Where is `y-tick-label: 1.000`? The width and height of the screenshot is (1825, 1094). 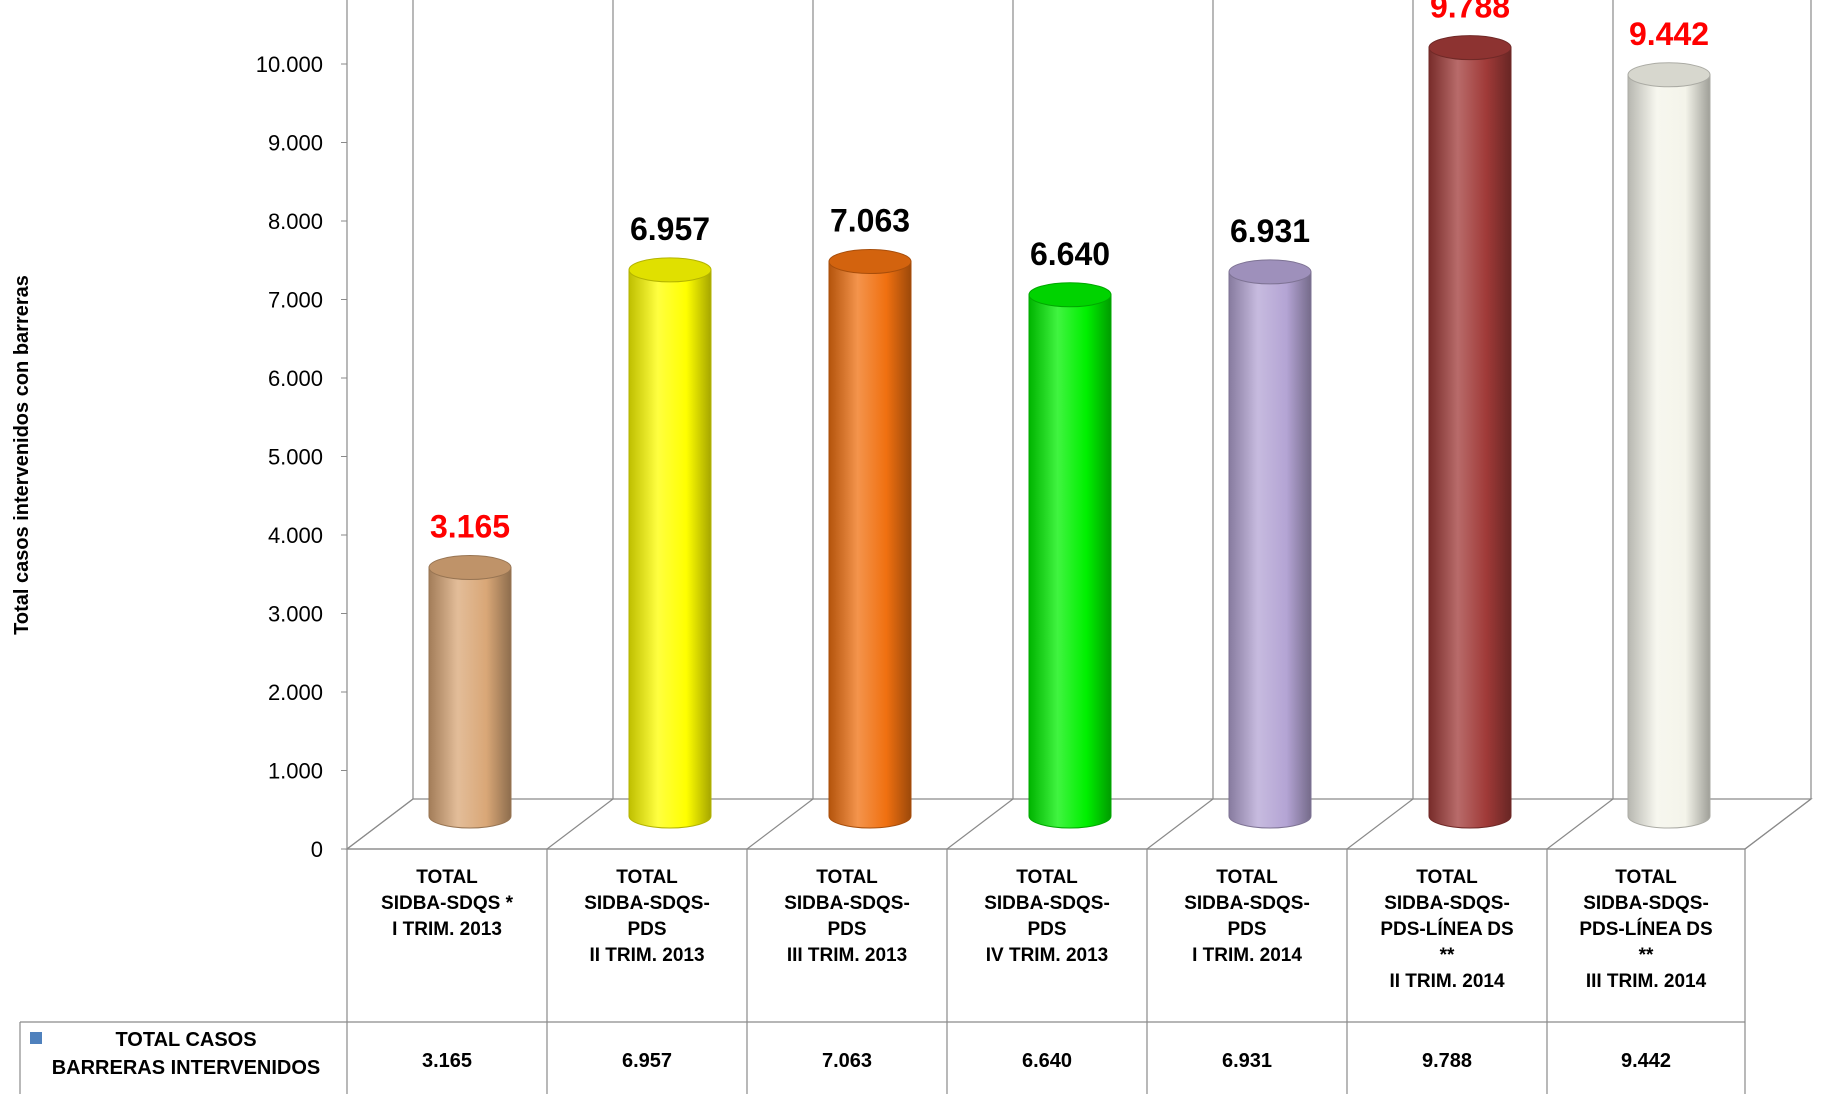
y-tick-label: 1.000 is located at coordinates (295, 771).